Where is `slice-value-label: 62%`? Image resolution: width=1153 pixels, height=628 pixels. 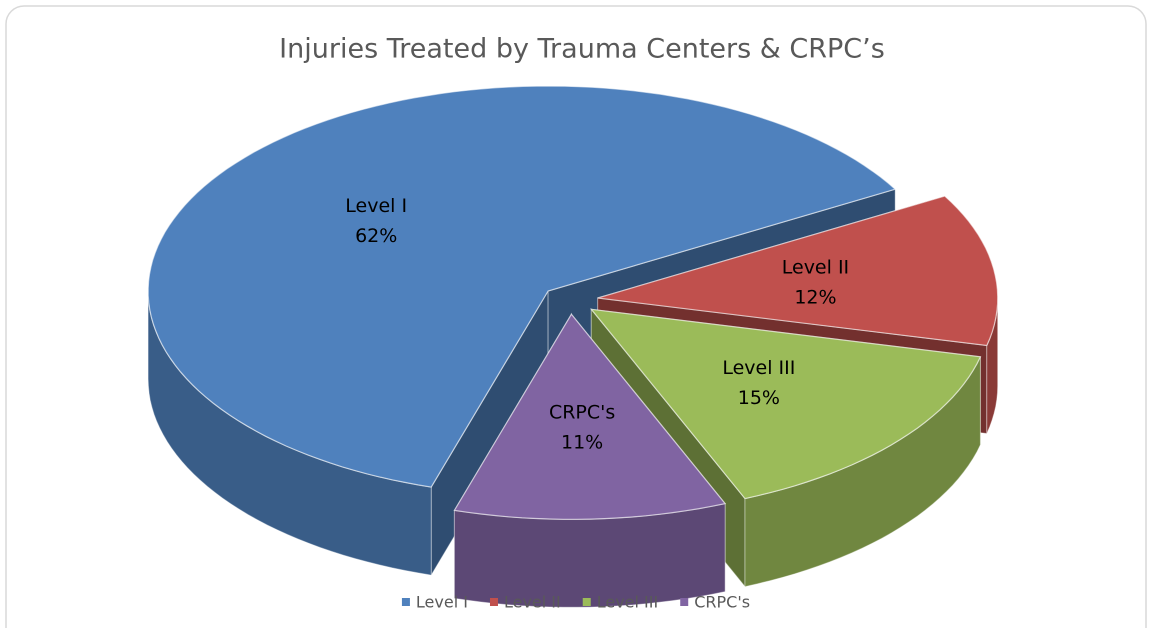
slice-value-label: 62% is located at coordinates (376, 236).